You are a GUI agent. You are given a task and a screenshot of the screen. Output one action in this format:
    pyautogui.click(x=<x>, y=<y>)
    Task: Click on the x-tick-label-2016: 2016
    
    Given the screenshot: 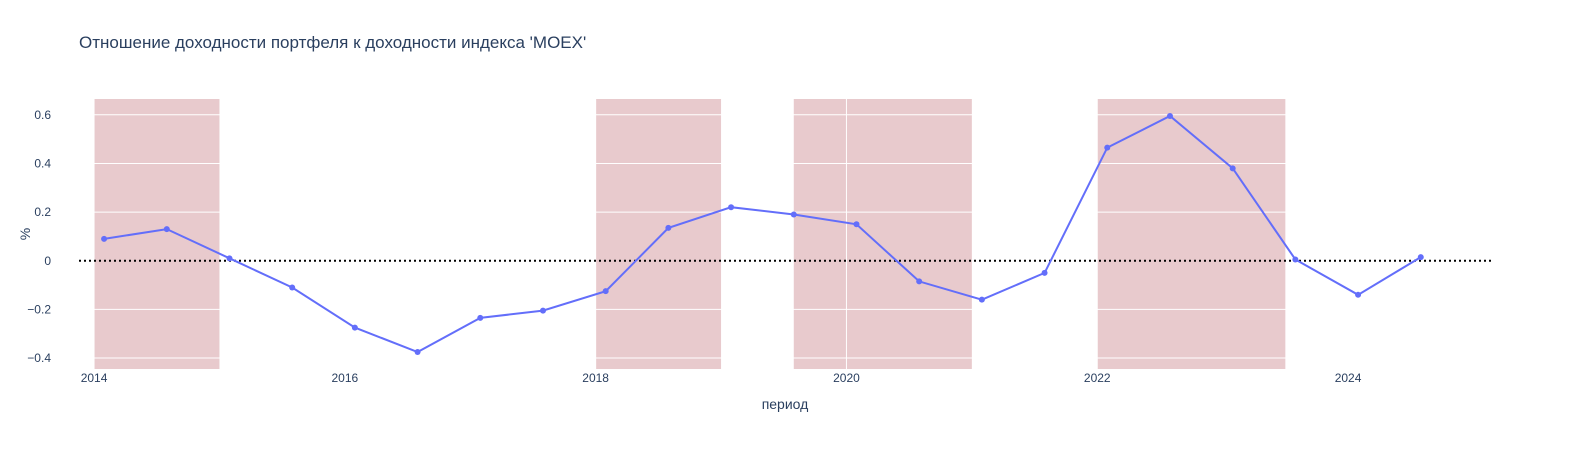 What is the action you would take?
    pyautogui.click(x=344, y=378)
    